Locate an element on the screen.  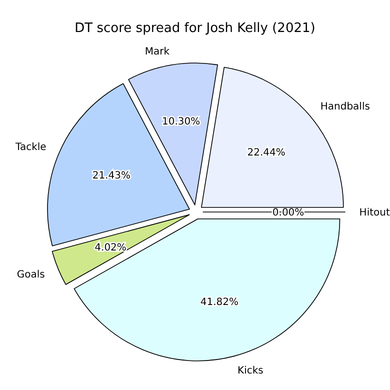
data-label: 10.30% is located at coordinates (181, 122).